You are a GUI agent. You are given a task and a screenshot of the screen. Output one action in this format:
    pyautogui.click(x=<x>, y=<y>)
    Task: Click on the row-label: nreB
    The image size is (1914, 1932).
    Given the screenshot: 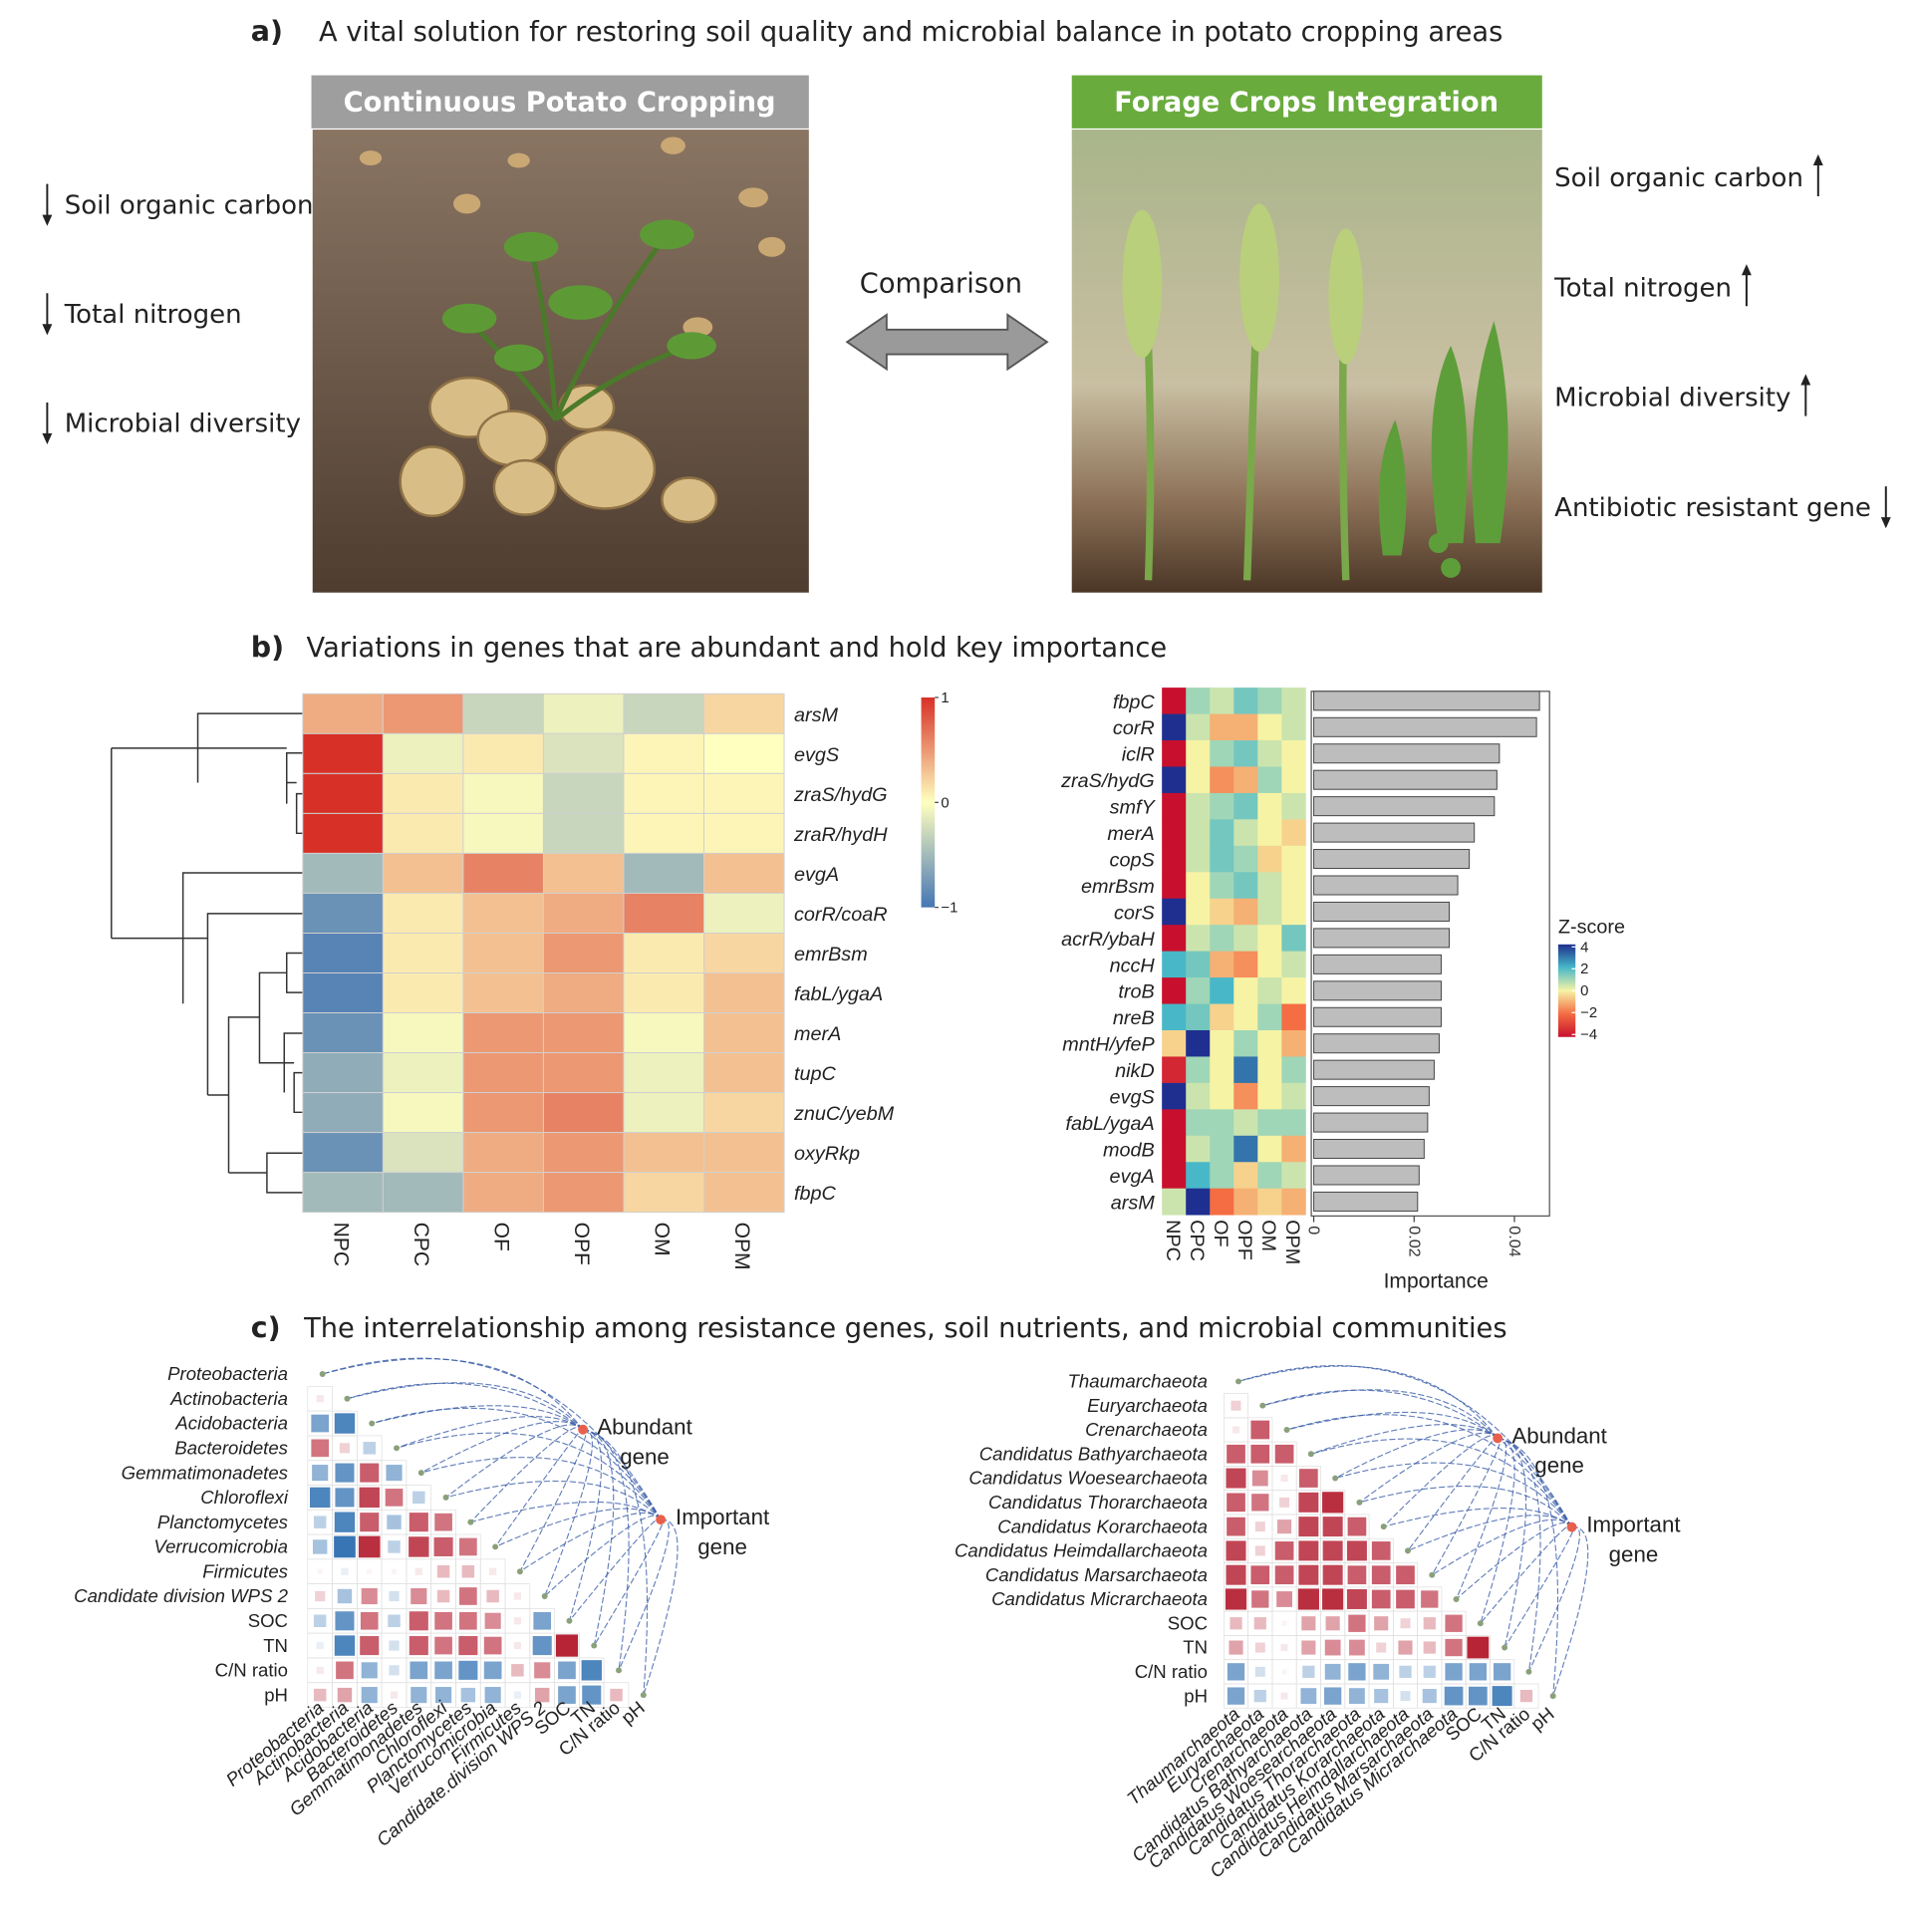 What is the action you would take?
    pyautogui.click(x=1134, y=1018)
    